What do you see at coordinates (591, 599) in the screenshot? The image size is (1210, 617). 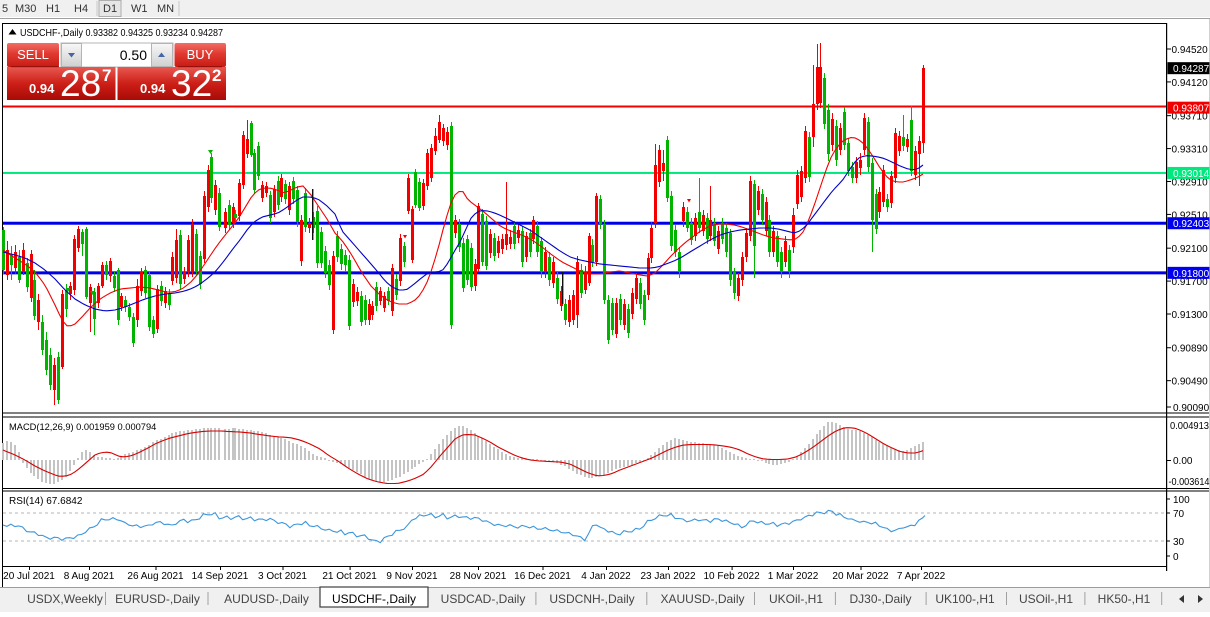 I see `svg-text: USDCNH-,Daily` at bounding box center [591, 599].